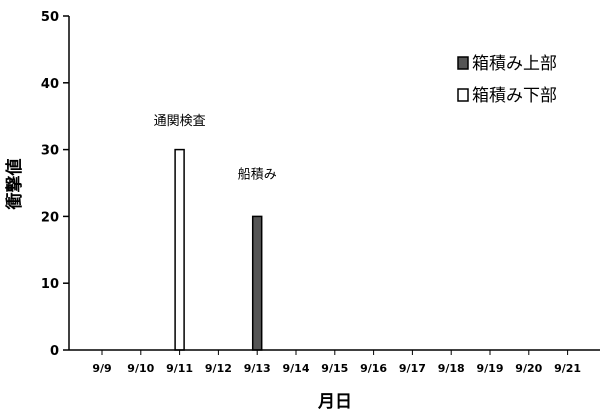 Image resolution: width=608 pixels, height=415 pixels. I want to click on x-tick-label: 9/15, so click(334, 368).